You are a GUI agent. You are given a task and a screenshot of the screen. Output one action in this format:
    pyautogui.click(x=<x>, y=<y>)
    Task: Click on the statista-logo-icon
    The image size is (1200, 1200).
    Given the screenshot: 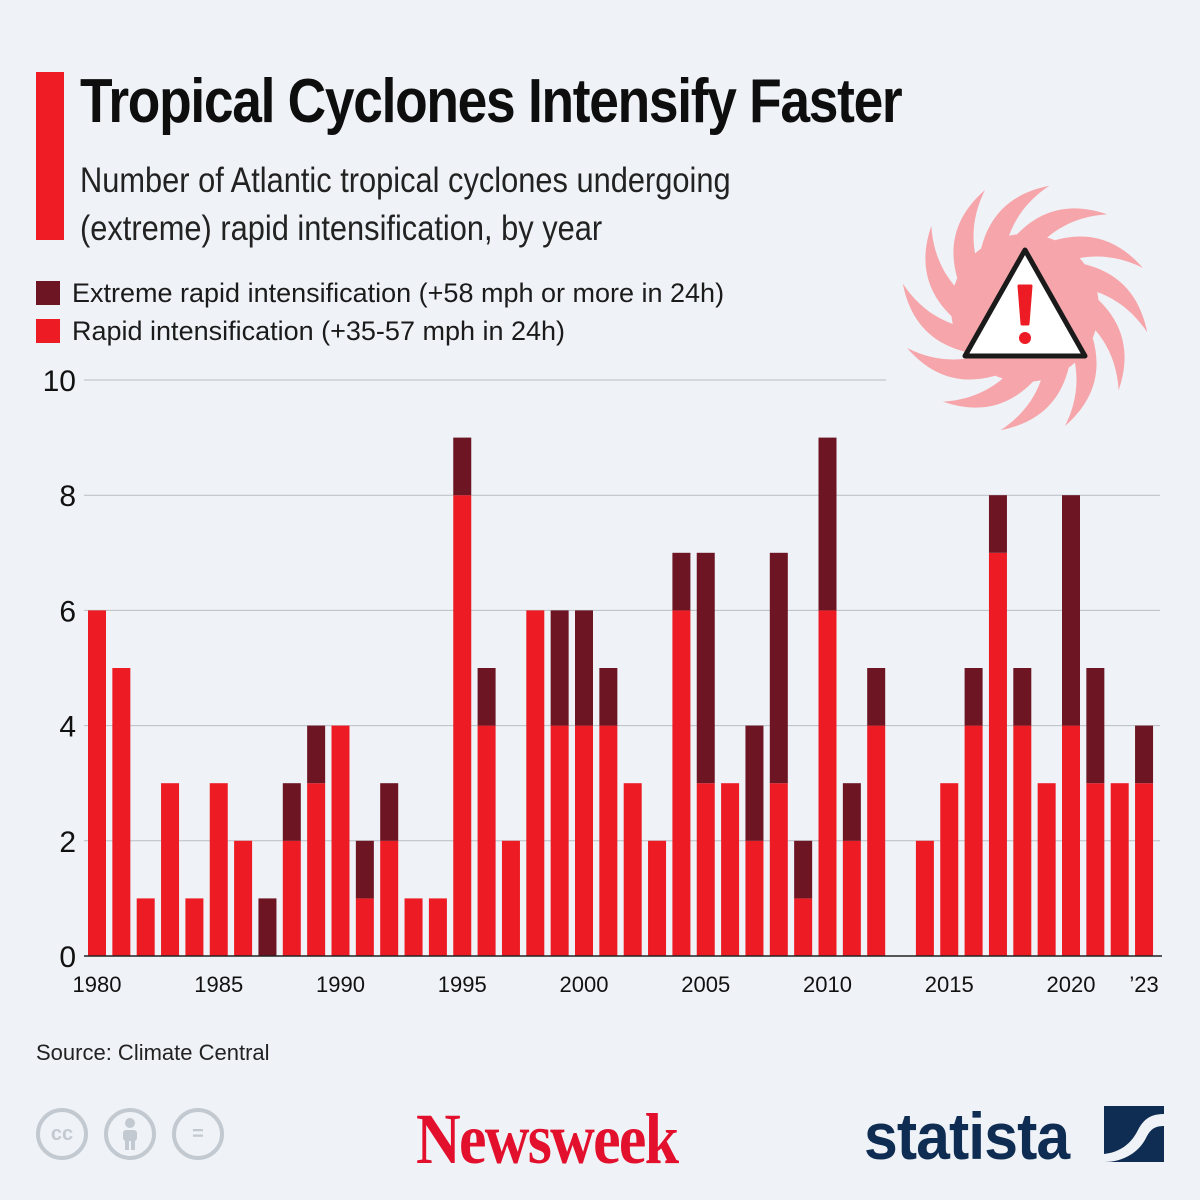 What is the action you would take?
    pyautogui.click(x=1134, y=1134)
    